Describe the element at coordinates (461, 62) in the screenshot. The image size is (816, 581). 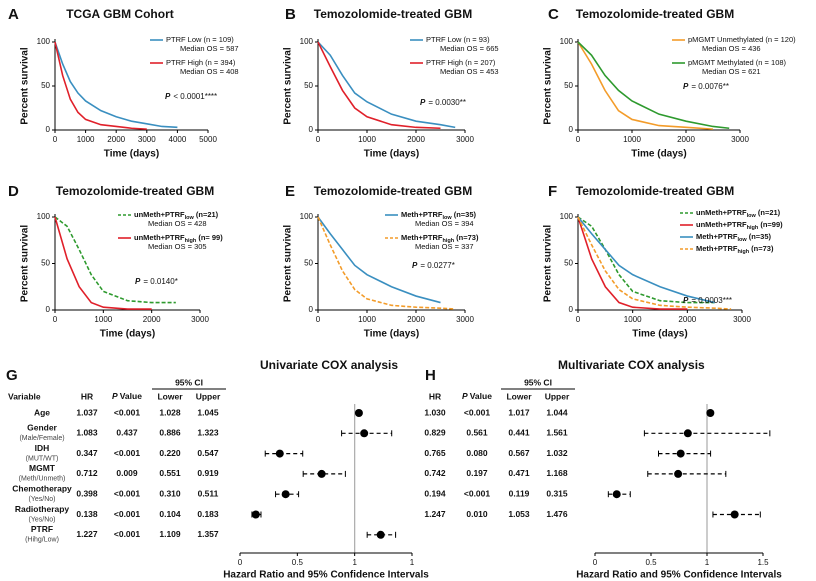
I see `legend-label: PTRF High (n = 207)` at that location.